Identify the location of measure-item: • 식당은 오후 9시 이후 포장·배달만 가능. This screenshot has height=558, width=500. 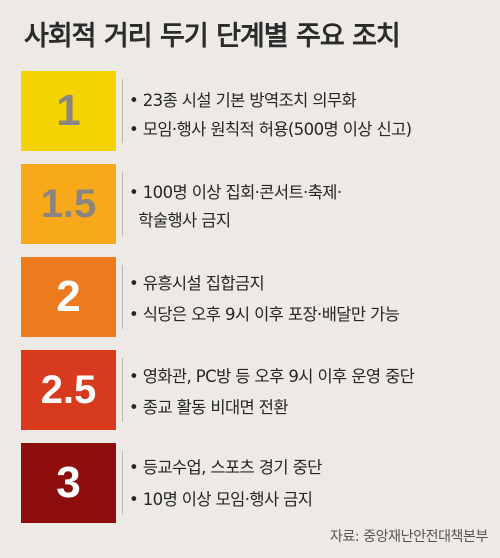
(264, 314).